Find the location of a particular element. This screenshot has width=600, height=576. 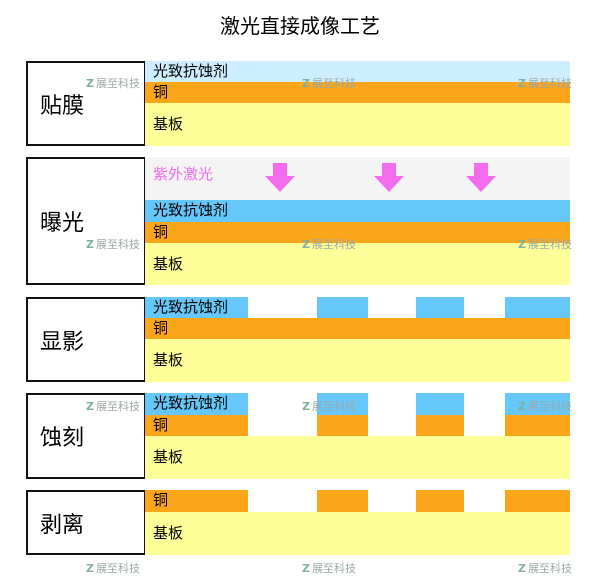

step-box-development: 显影 is located at coordinates (86, 339).